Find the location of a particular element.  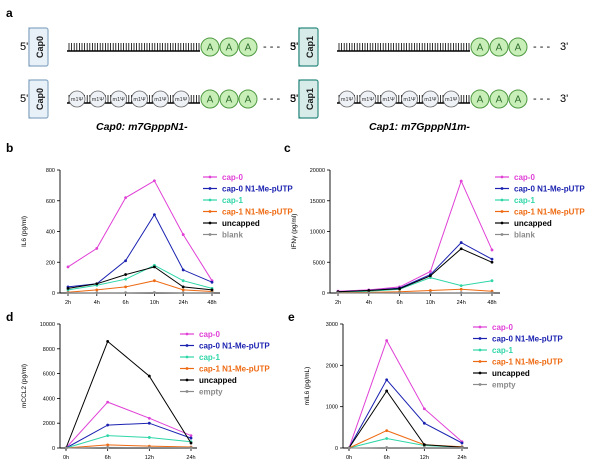

y-tick-label: 600 is located at coordinates (50, 202).